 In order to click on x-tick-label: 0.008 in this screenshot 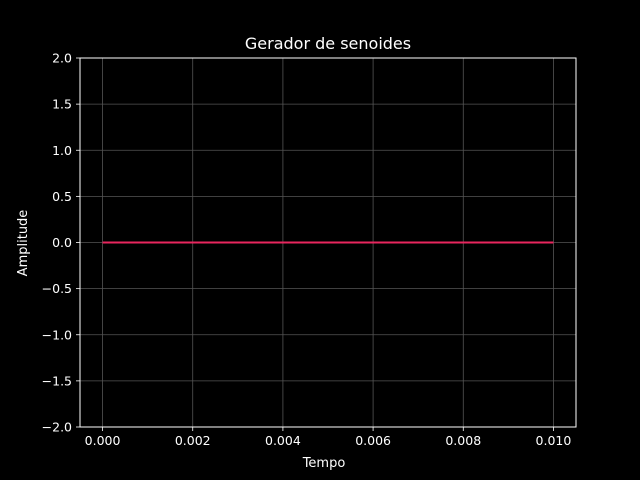, I will do `click(463, 440)`.